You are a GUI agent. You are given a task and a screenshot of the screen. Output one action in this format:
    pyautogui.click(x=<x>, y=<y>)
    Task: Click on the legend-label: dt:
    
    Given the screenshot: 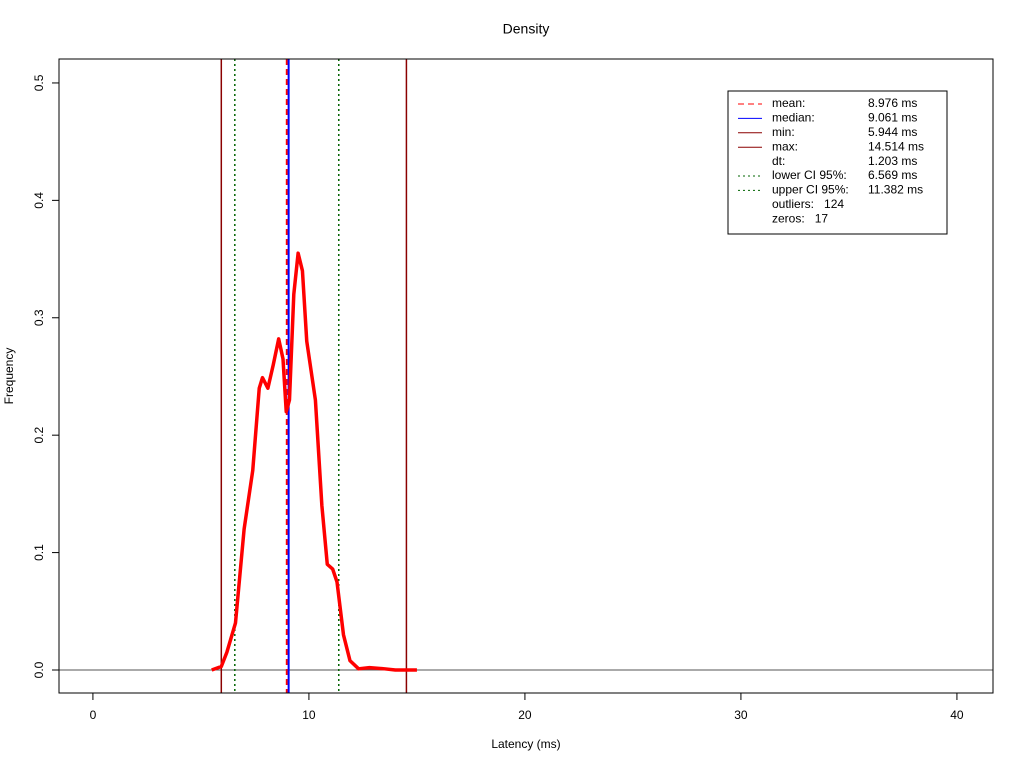 What is the action you would take?
    pyautogui.click(x=778, y=161)
    